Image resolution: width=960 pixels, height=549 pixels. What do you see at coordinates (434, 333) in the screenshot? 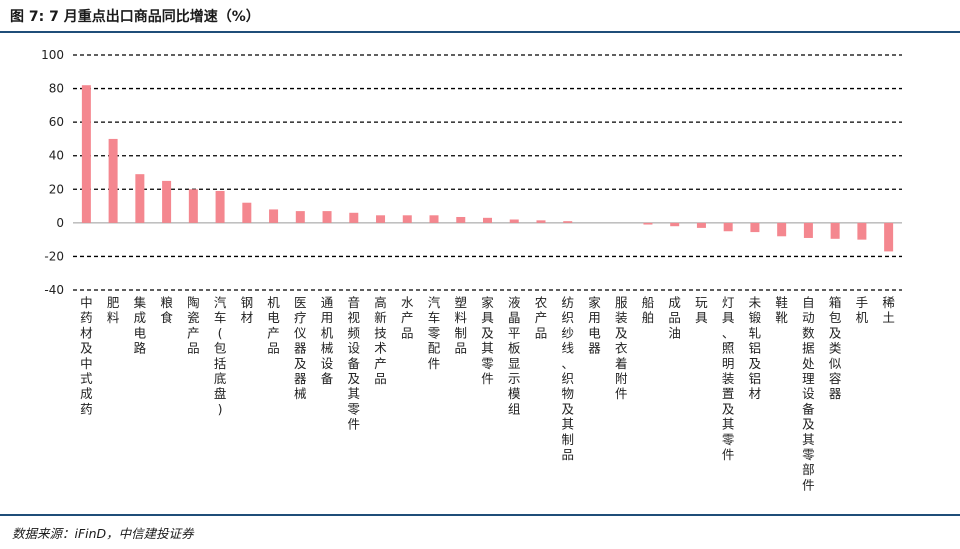
I see `category-label: 汽车零配件` at bounding box center [434, 333].